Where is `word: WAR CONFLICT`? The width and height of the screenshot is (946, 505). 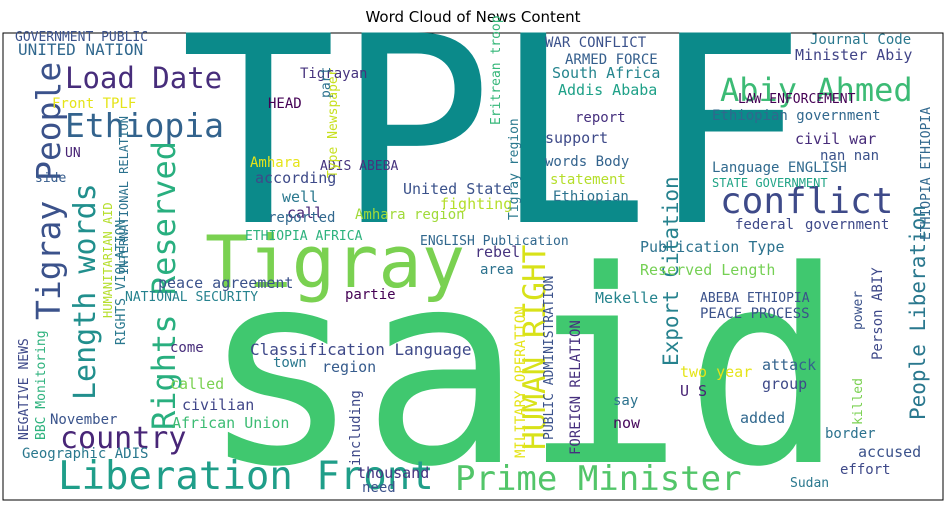 word: WAR CONFLICT is located at coordinates (596, 43).